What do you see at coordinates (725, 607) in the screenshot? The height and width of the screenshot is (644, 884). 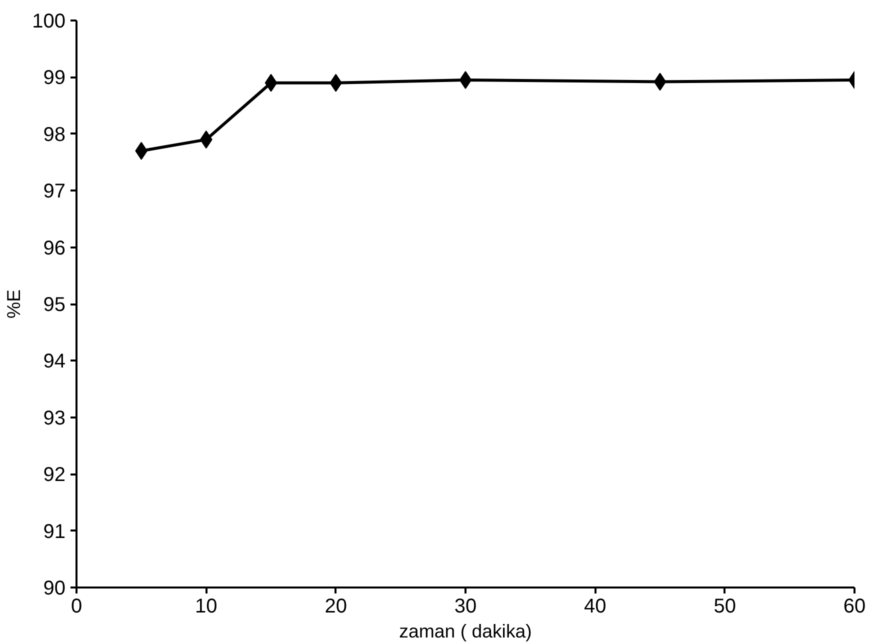 I see `x-tick-label: 50` at bounding box center [725, 607].